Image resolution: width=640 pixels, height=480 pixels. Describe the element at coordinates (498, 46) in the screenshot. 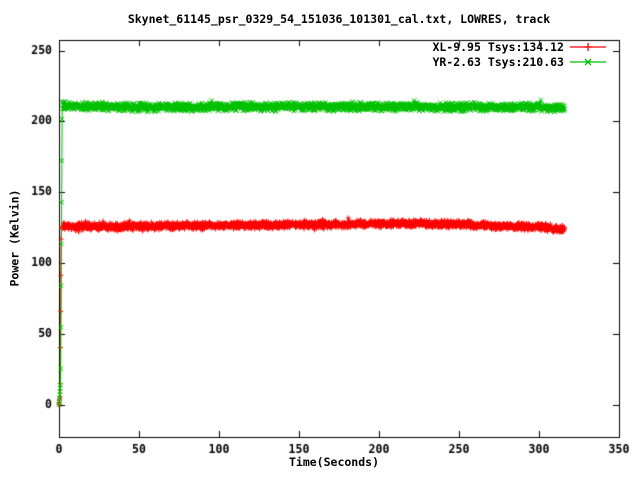

I see `legend-label: XL-9.95 Tsys:134.12` at that location.